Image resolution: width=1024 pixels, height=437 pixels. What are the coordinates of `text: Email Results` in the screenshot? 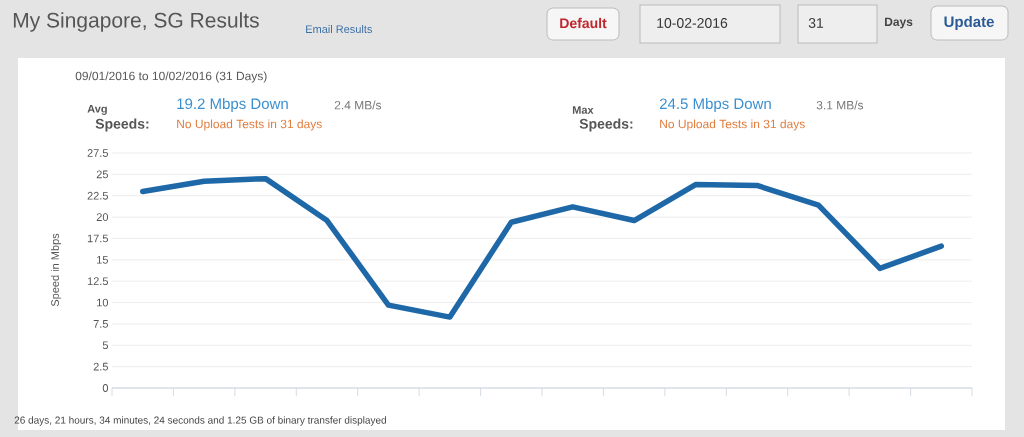 It's located at (339, 29).